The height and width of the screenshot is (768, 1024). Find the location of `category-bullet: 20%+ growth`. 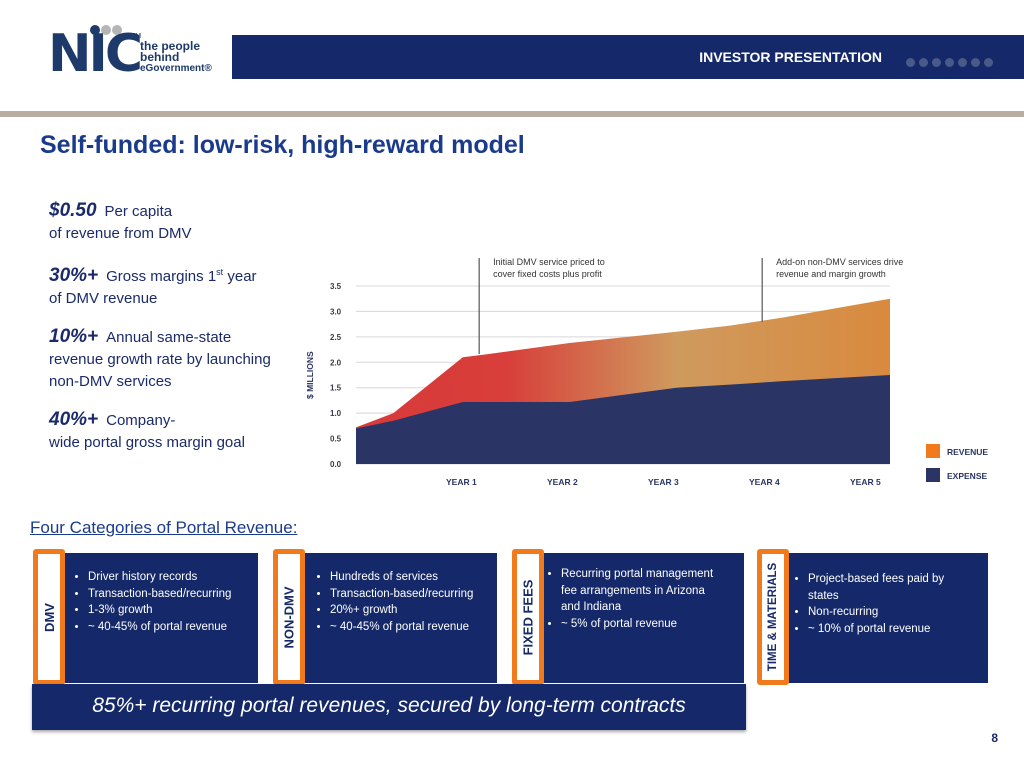

category-bullet: 20%+ growth is located at coordinates (413, 610).